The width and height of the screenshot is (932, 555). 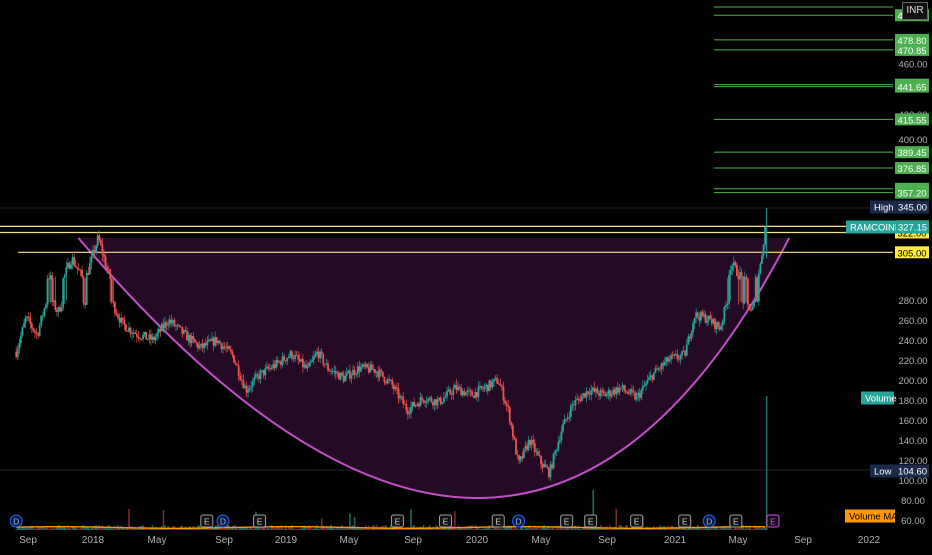 What do you see at coordinates (913, 501) in the screenshot?
I see `y-tick-label: 80.00` at bounding box center [913, 501].